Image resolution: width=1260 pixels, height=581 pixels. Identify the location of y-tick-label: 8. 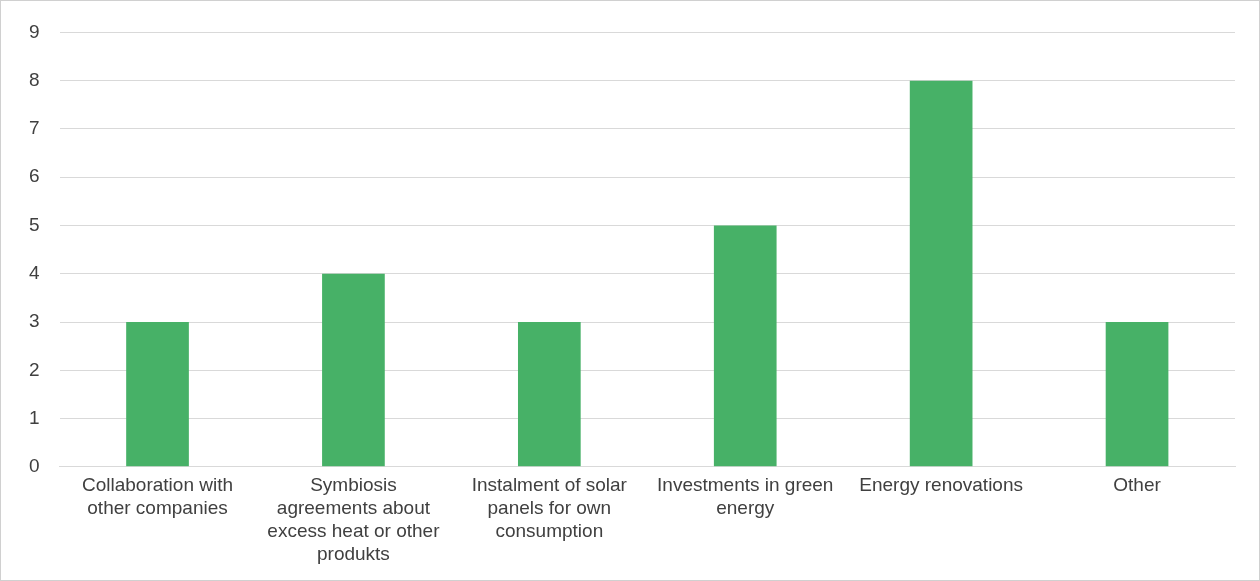
(34, 79).